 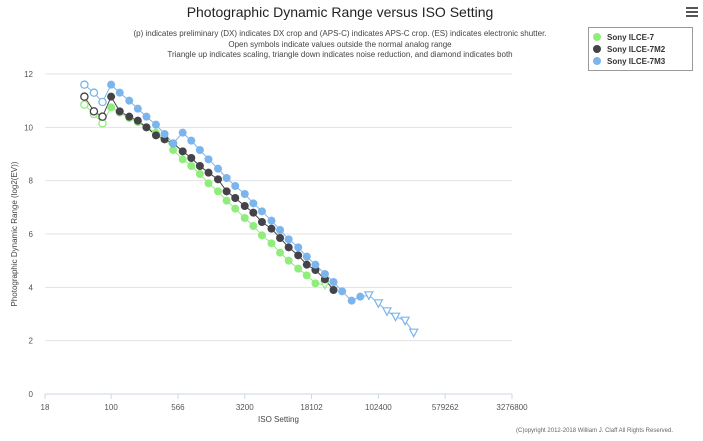 I want to click on x-axis-label: ISO Setting, so click(x=278, y=419).